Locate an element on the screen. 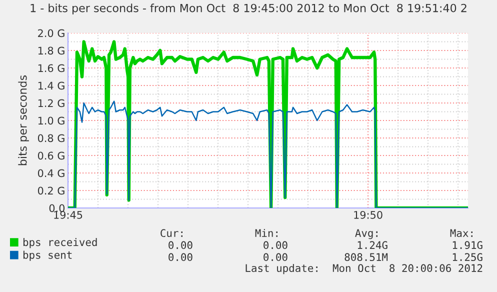  text: 1.25G is located at coordinates (467, 257).